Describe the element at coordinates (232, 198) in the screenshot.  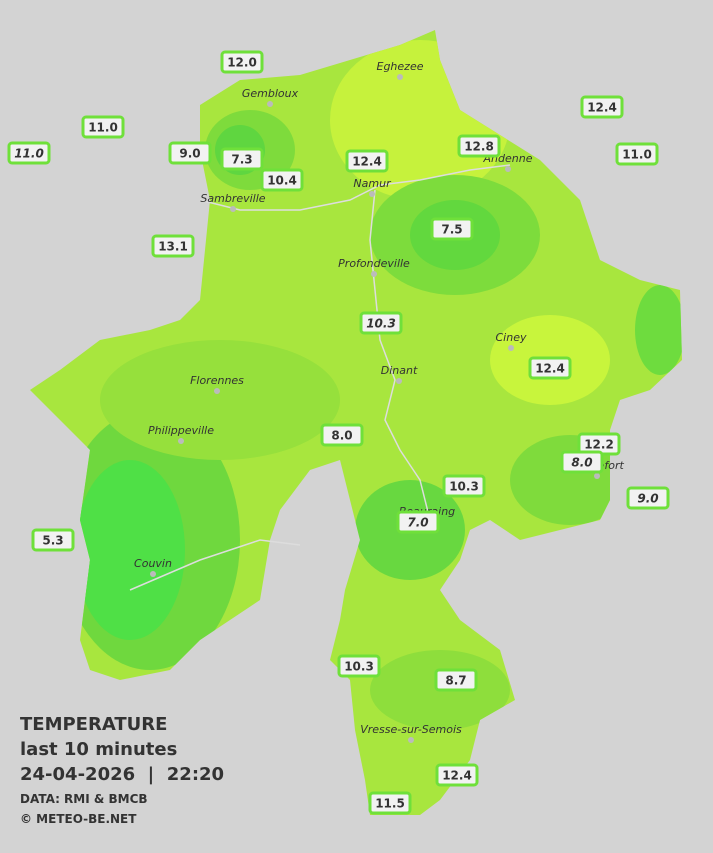
I see `town-name: Sambreville` at that location.